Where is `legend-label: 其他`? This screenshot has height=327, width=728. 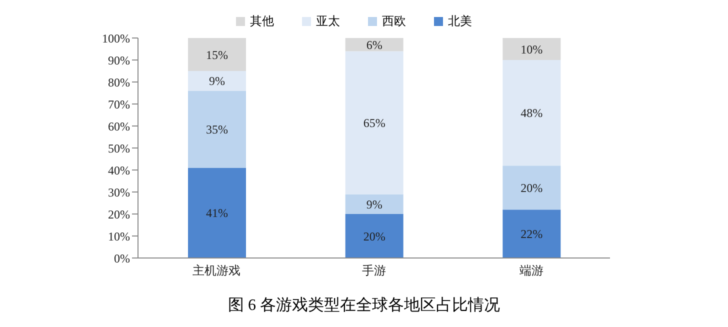 legend-label: 其他 is located at coordinates (261, 21).